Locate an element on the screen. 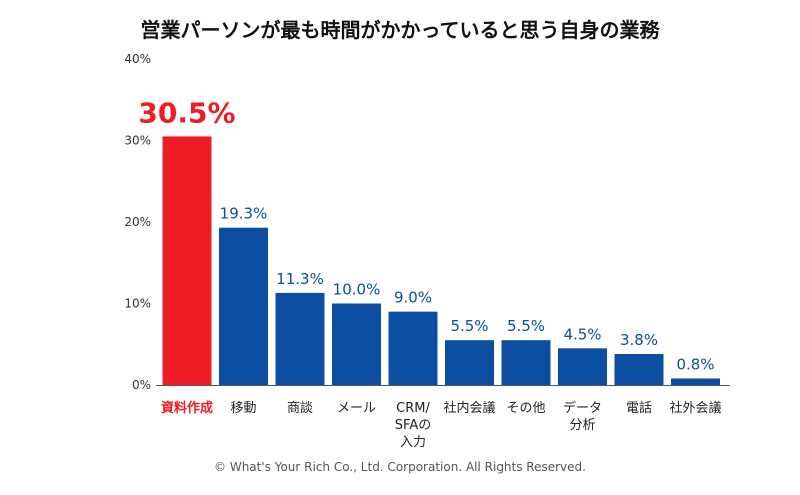 Image resolution: width=800 pixels, height=495 pixels. x-tick-label: 商談 is located at coordinates (300, 408).